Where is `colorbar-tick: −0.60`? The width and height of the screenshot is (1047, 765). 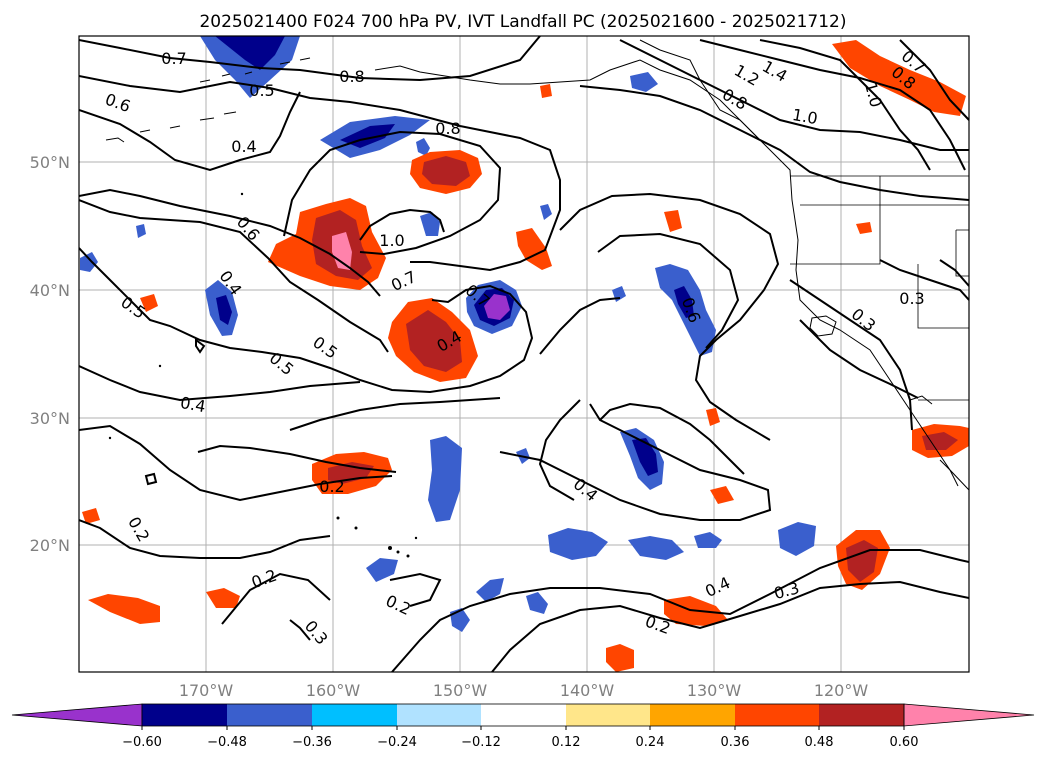
colorbar-tick: −0.60 is located at coordinates (142, 742).